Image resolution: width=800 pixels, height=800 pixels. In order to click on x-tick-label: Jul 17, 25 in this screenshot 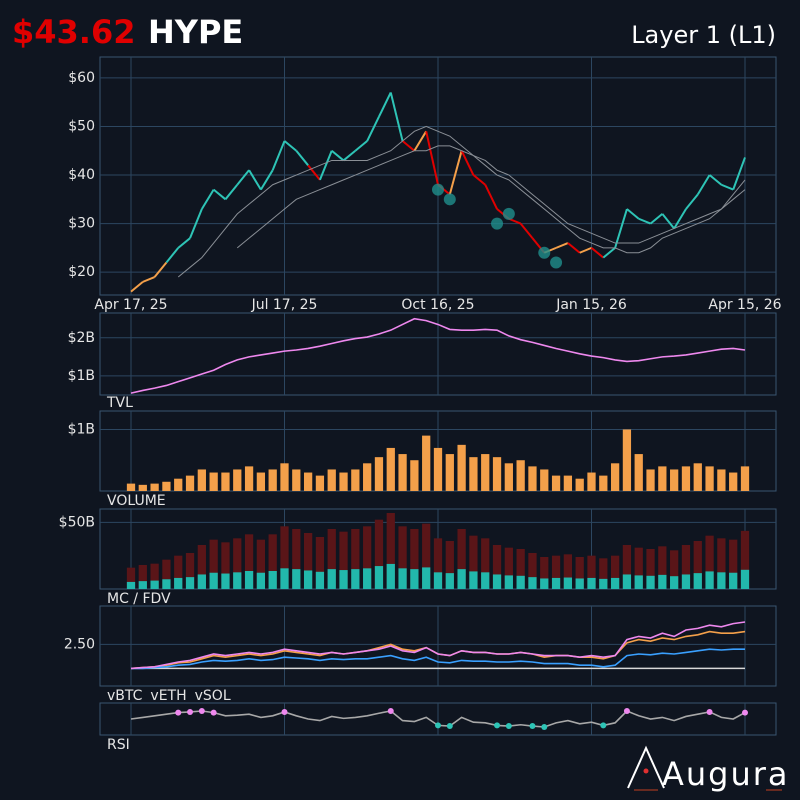, I will do `click(284, 305)`.